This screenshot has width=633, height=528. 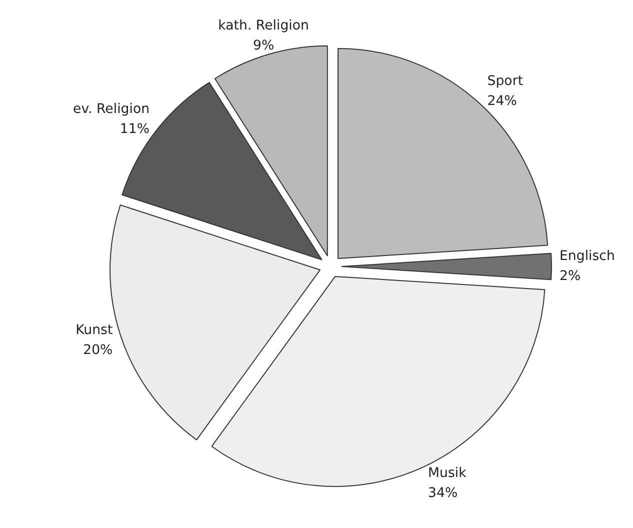 I want to click on data-label: 20%, so click(x=98, y=350).